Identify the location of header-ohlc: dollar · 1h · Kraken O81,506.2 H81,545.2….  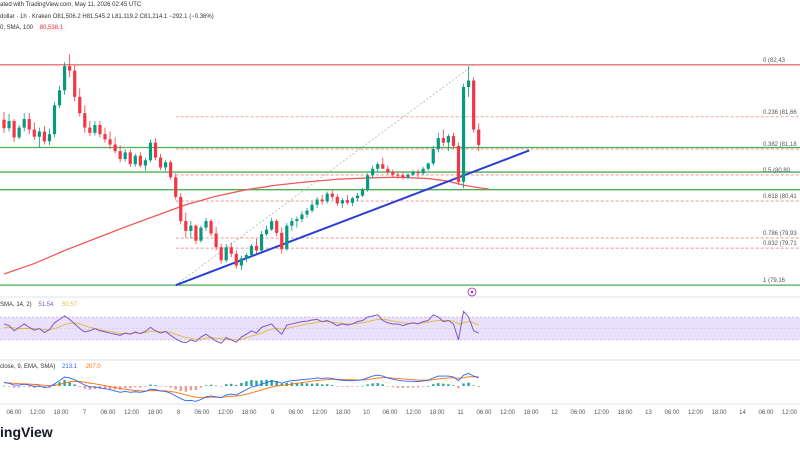
(107, 17).